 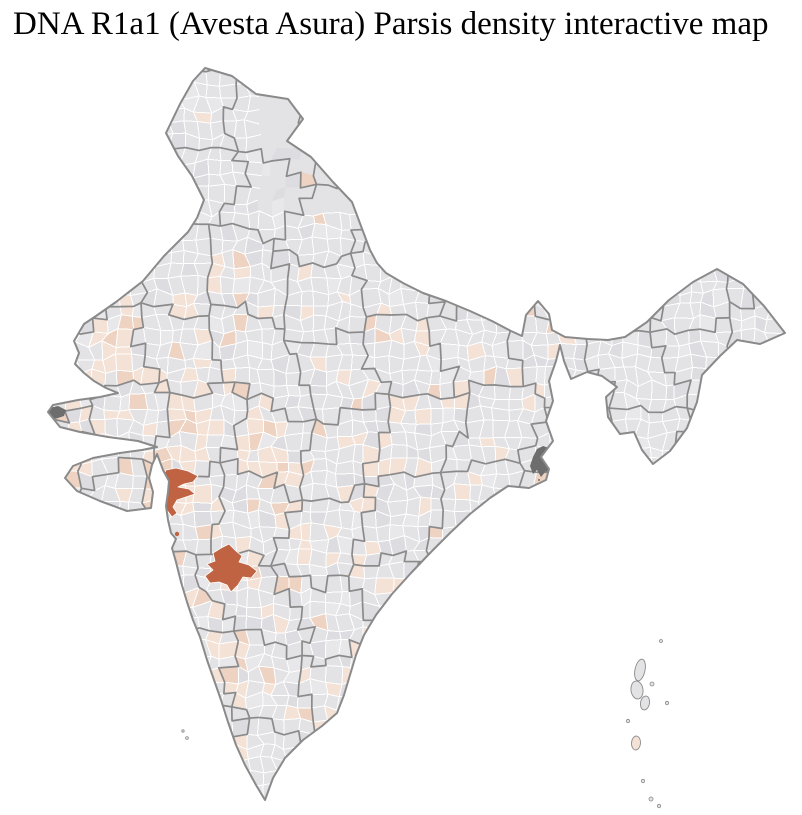 I want to click on high-density-metro-dot, so click(x=177, y=534).